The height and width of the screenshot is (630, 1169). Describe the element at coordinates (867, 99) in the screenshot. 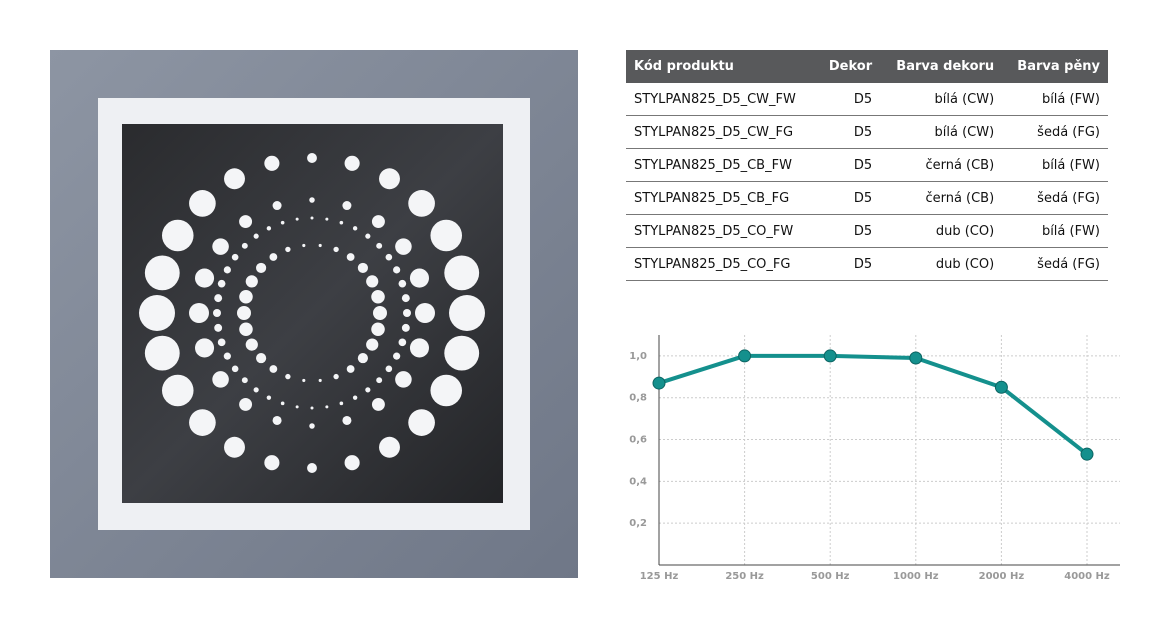

I see `table-row: STYLPAN825_D5_CW_FW D5 bílá (CW) bílá (FW)` at that location.